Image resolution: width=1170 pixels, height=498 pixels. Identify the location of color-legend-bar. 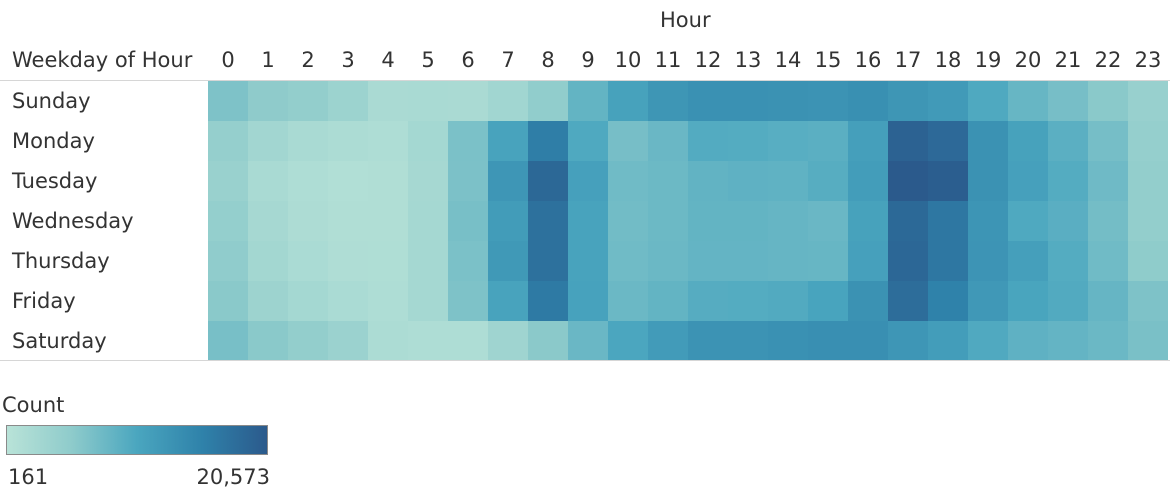
(137, 440).